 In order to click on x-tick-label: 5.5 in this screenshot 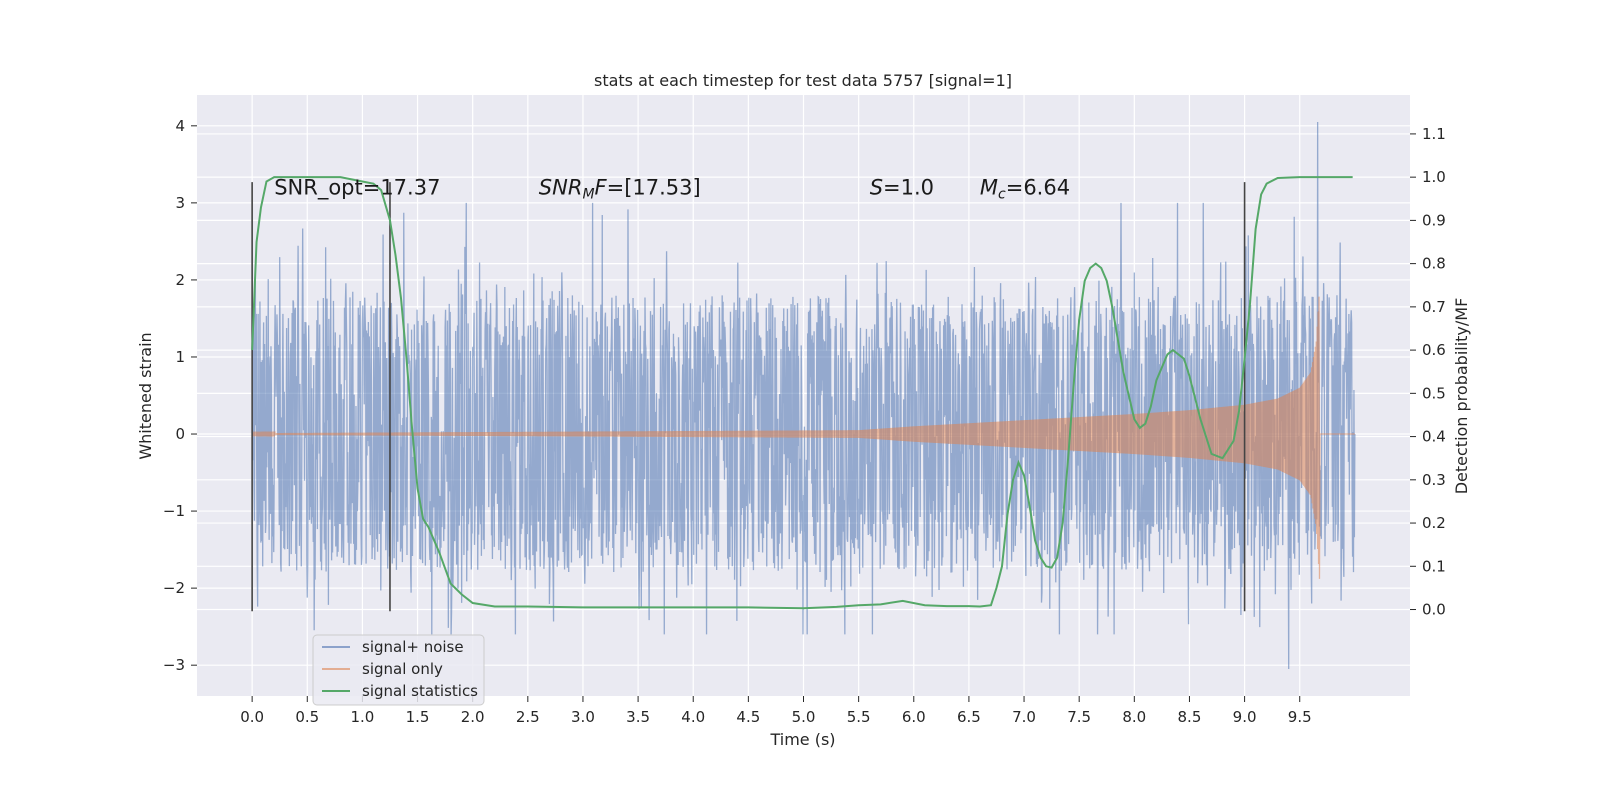, I will do `click(859, 717)`.